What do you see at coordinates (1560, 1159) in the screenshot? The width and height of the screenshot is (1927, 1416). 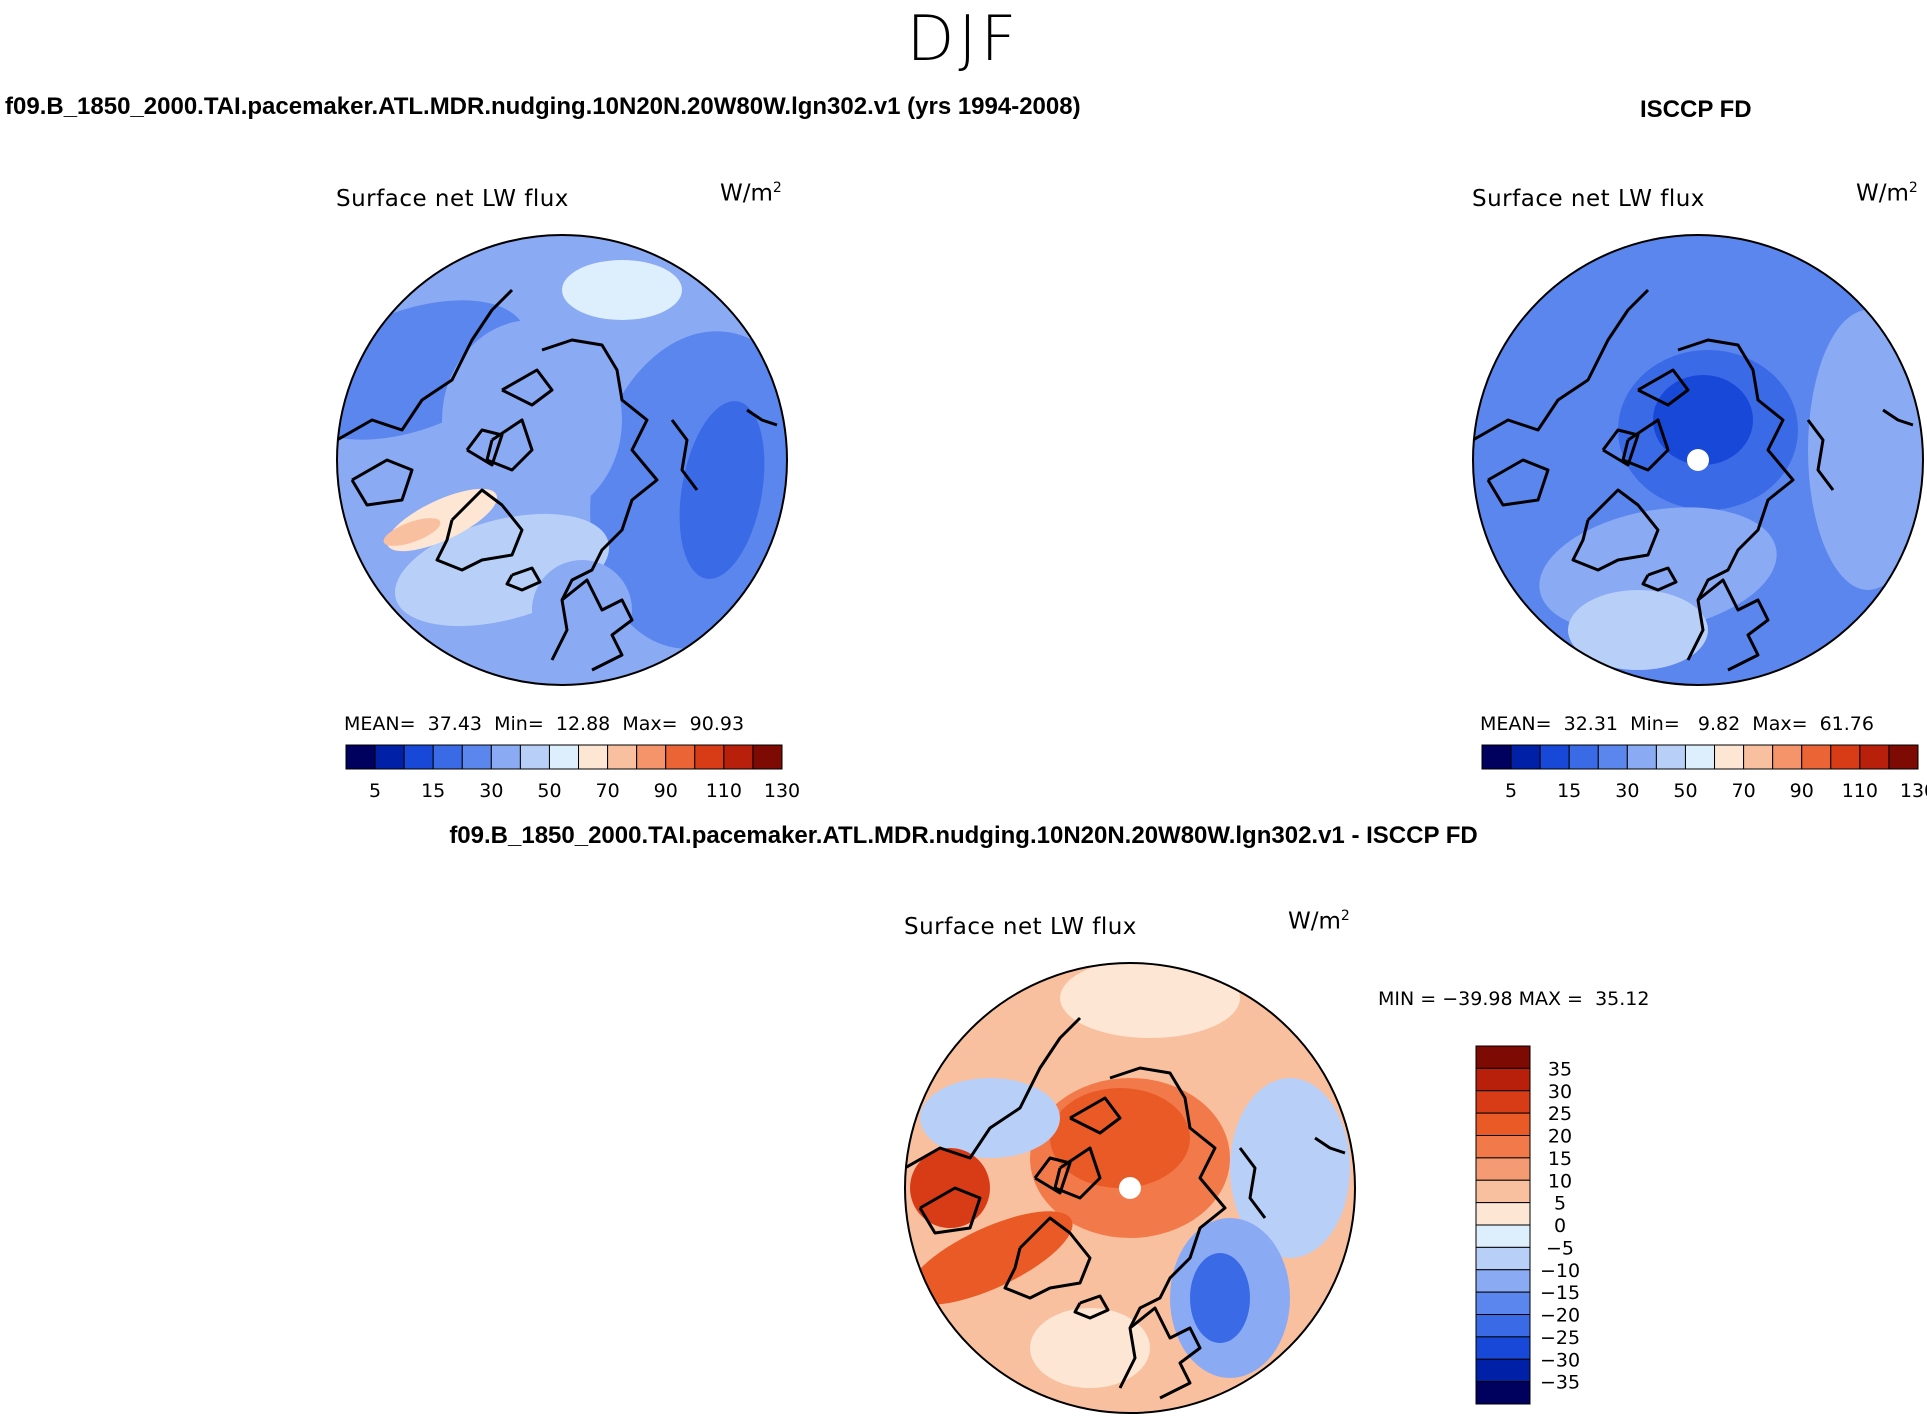 I see `diff-colorbar-tick-label: 15` at bounding box center [1560, 1159].